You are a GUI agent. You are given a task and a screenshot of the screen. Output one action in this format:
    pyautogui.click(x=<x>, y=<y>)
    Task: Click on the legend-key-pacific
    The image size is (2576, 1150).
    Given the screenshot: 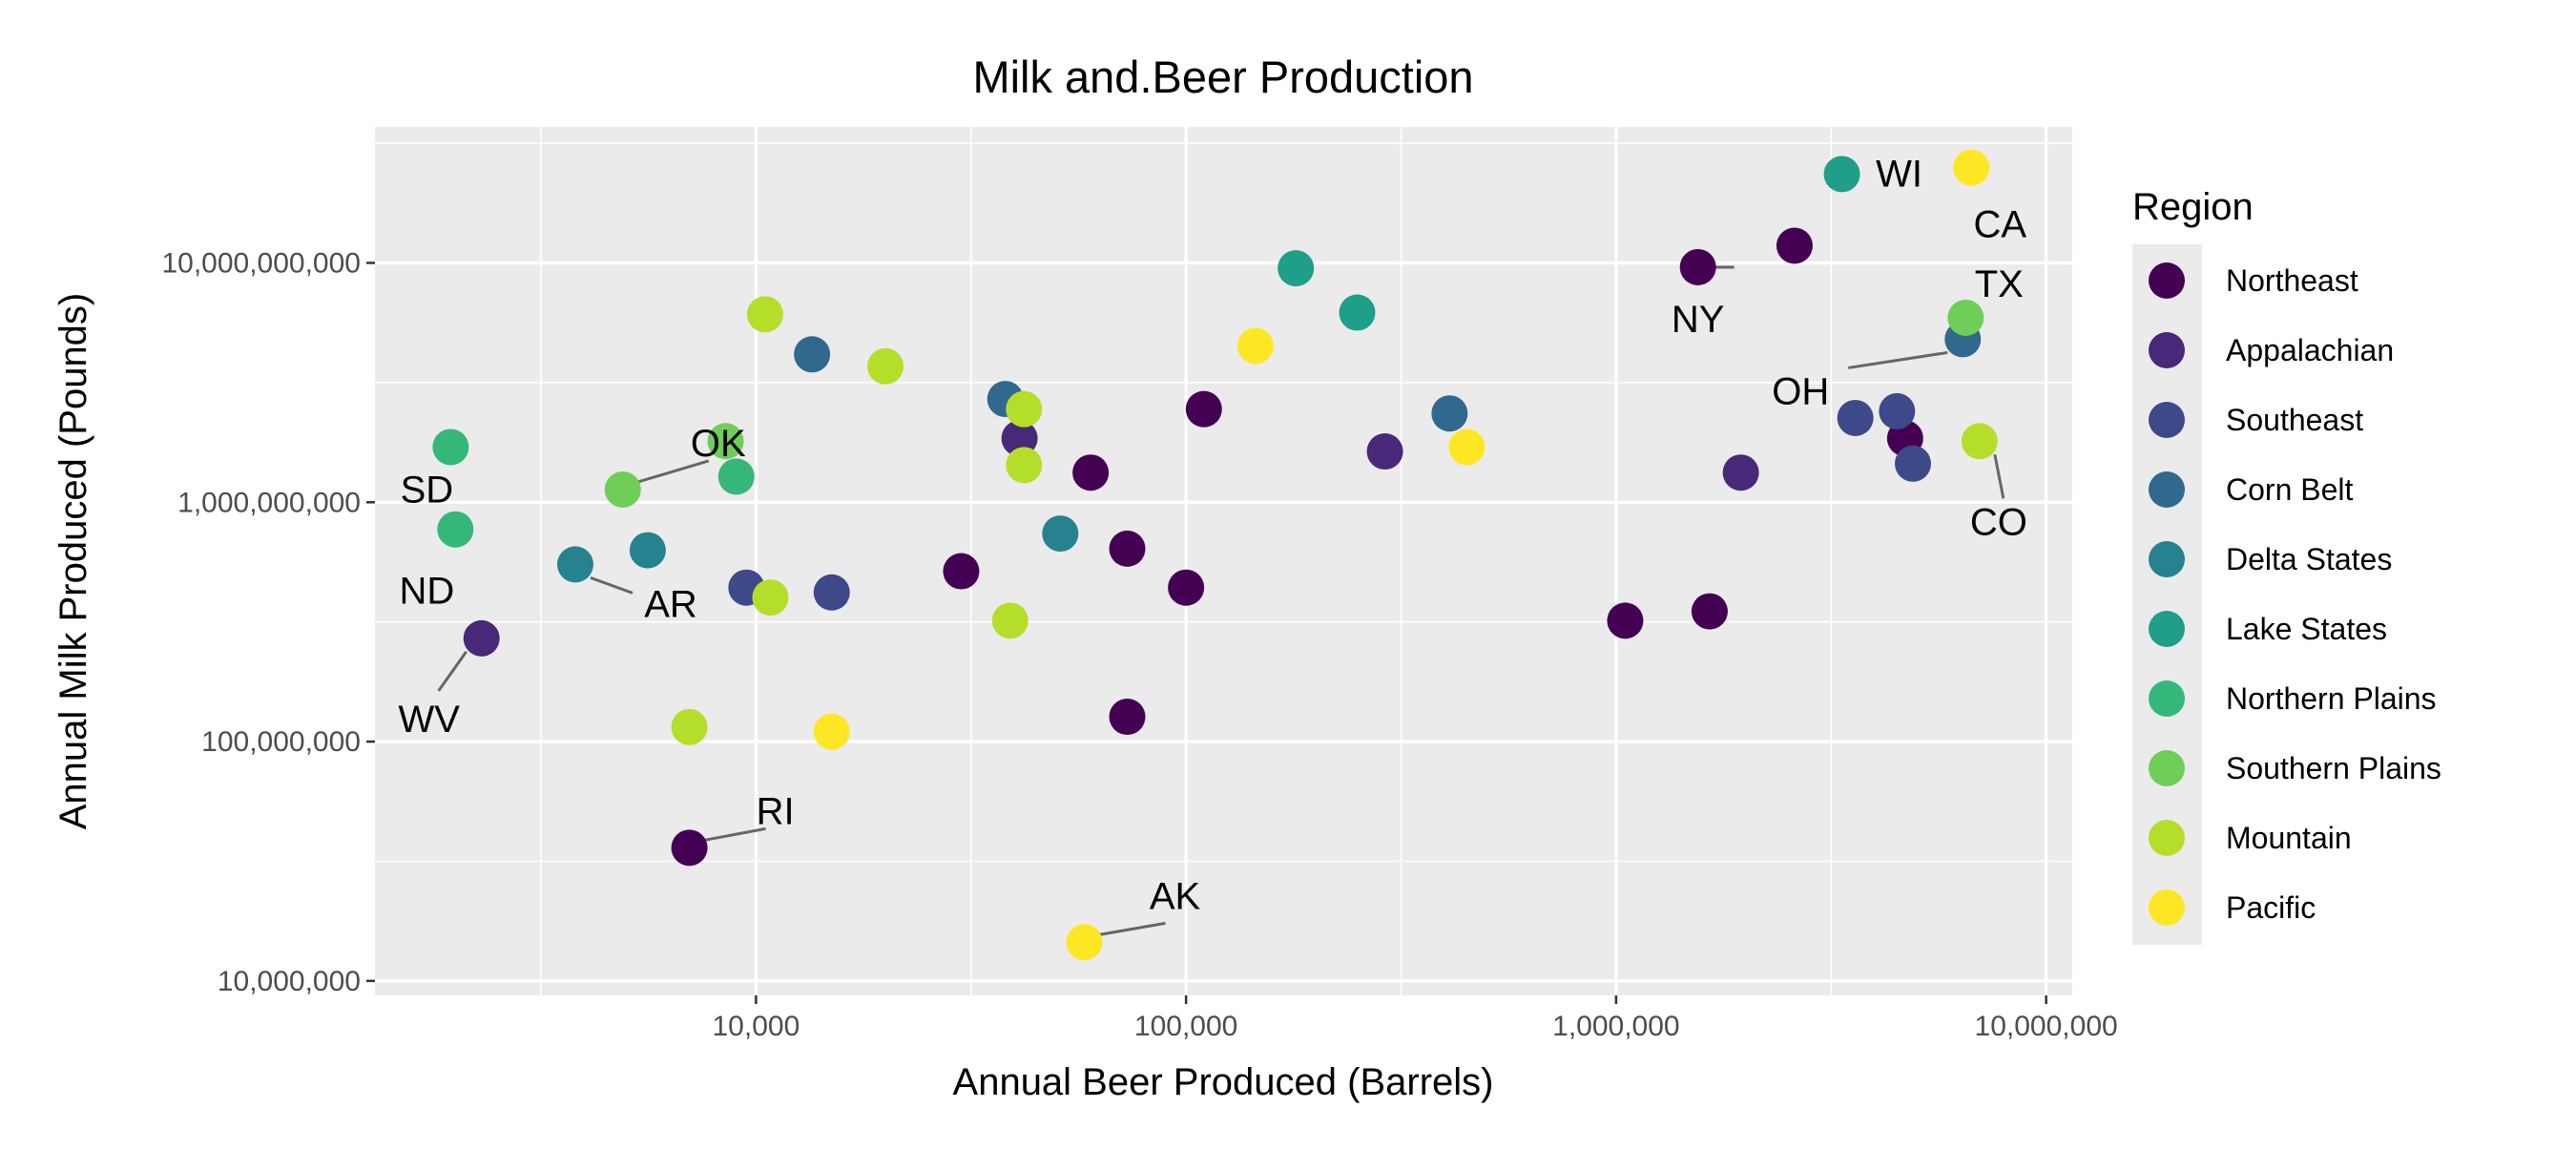 What is the action you would take?
    pyautogui.click(x=2167, y=907)
    